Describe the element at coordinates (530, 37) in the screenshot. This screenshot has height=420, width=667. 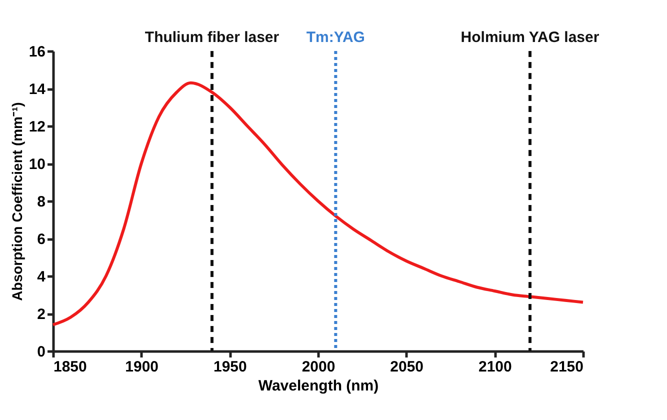
I see `ref-line-label: Holmium YAG laser` at that location.